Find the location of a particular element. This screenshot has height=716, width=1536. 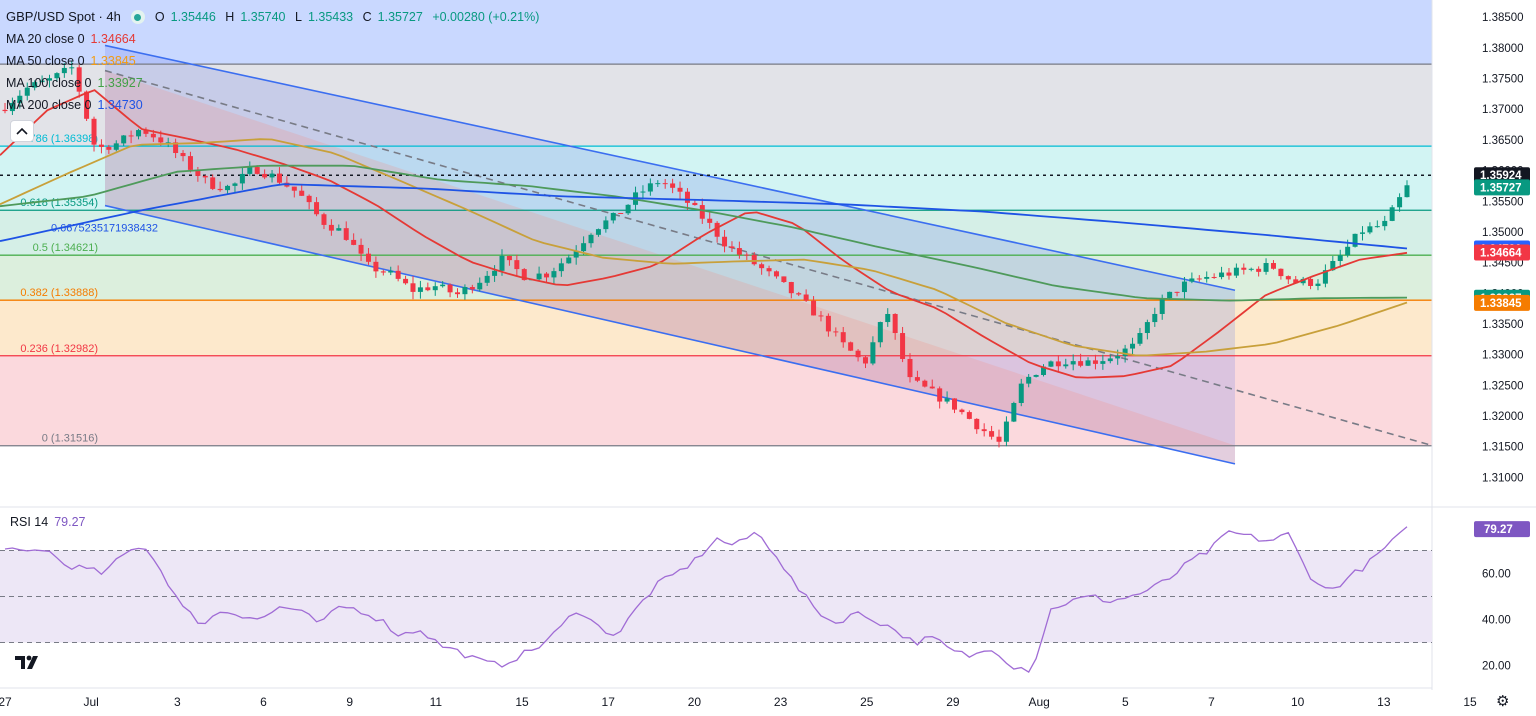

ma200-label: MA 200 close 0 is located at coordinates (49, 105).